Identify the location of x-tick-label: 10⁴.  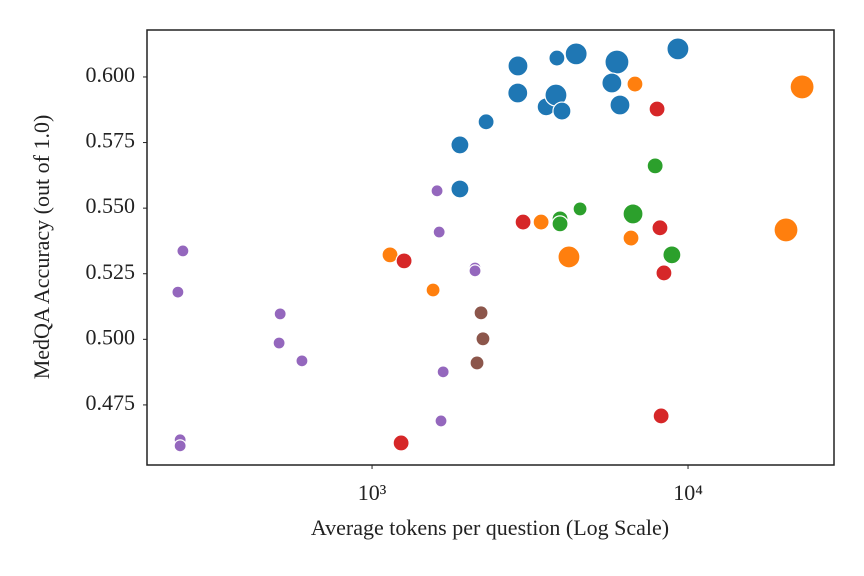
(688, 492).